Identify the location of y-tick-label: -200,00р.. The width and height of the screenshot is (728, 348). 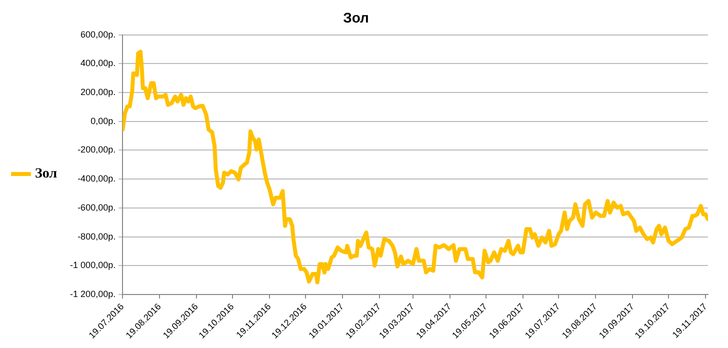
(97, 149).